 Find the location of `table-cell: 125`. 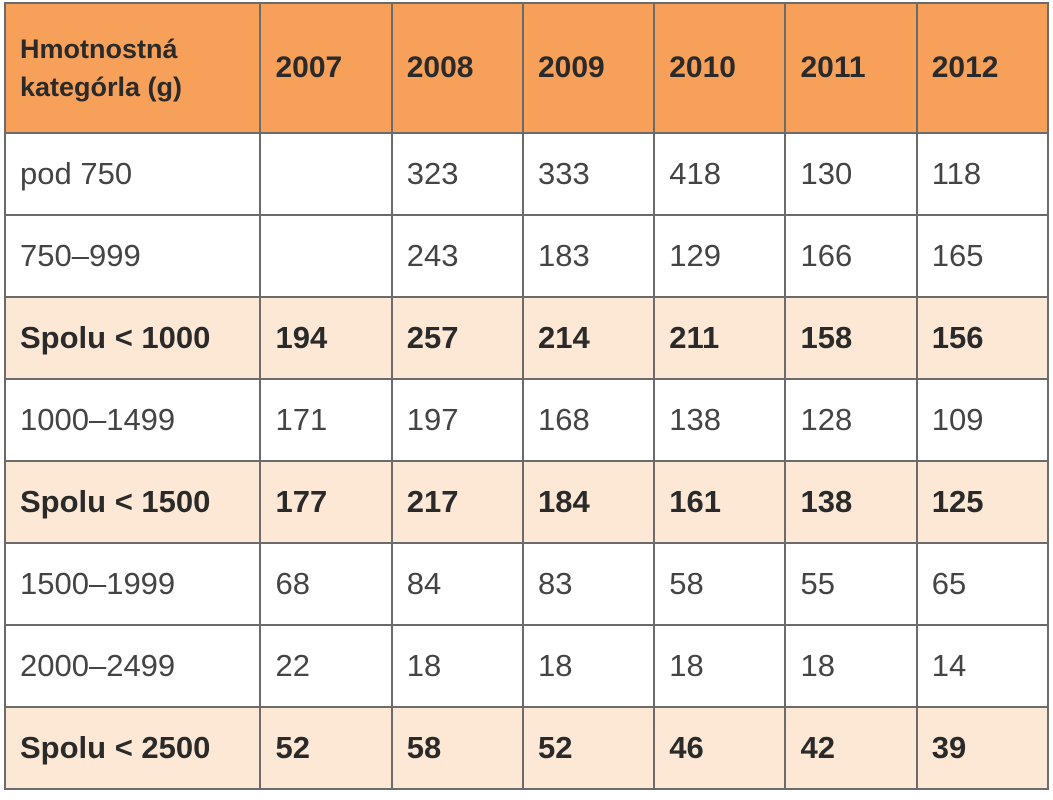

table-cell: 125 is located at coordinates (982, 502).